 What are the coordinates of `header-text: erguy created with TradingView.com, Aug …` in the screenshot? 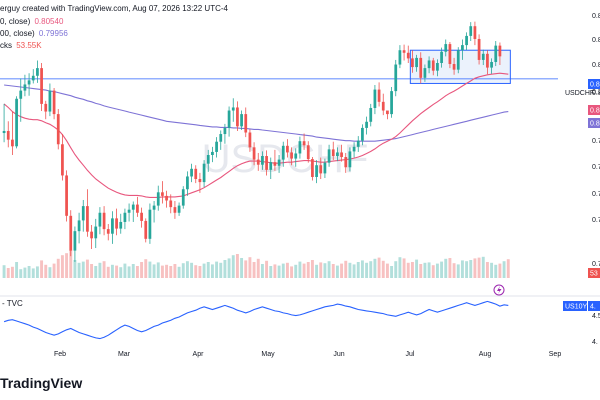 It's located at (114, 8).